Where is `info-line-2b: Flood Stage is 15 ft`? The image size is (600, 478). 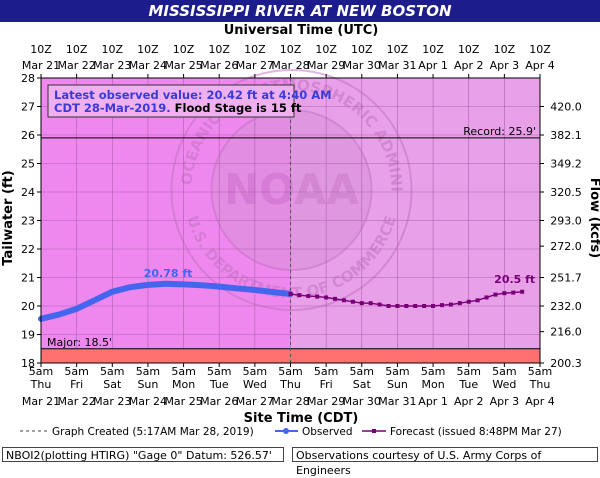
info-line-2b: Flood Stage is 15 ft is located at coordinates (236, 108).